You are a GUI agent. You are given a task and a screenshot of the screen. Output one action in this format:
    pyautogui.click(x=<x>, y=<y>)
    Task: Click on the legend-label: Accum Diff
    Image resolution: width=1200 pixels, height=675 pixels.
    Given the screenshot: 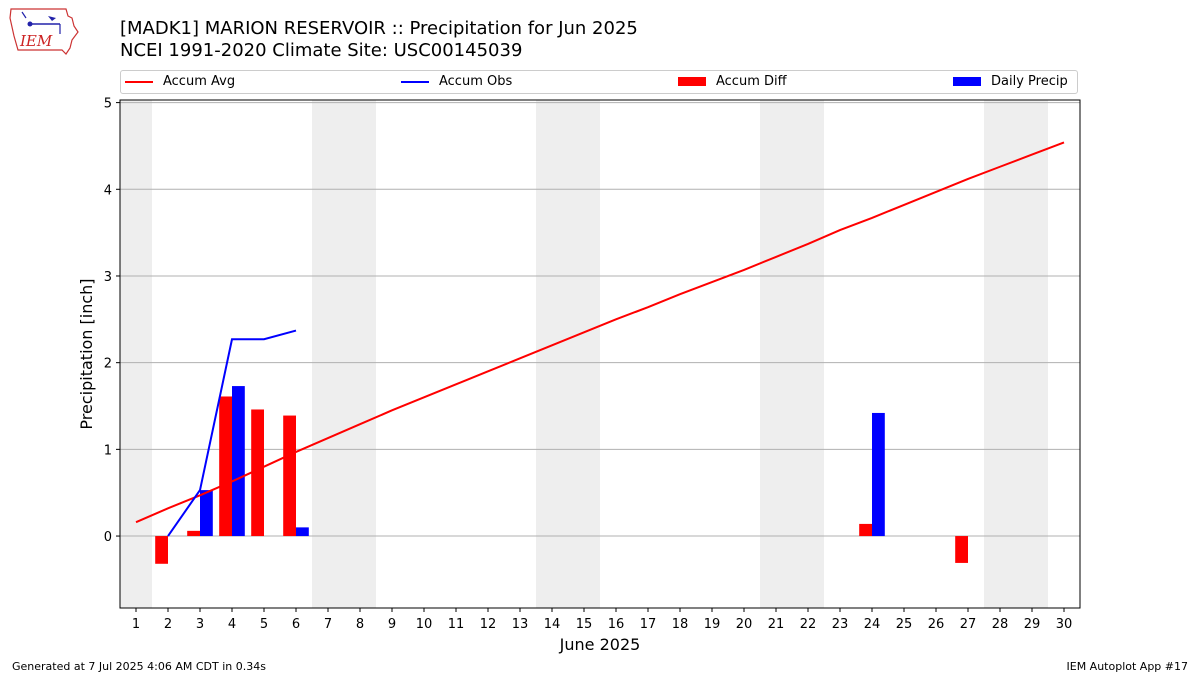 What is the action you would take?
    pyautogui.click(x=751, y=81)
    